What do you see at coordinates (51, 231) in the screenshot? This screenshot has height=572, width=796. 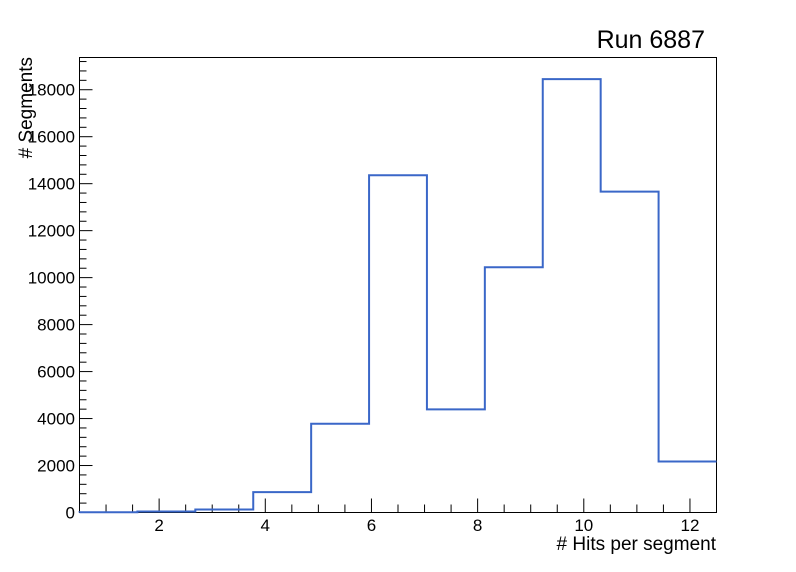 I see `y-tick-label: 12000` at bounding box center [51, 231].